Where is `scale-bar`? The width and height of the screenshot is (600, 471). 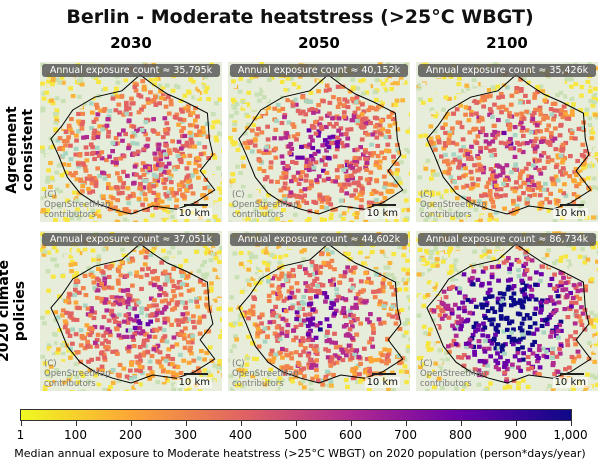
scale-bar is located at coordinates (384, 374).